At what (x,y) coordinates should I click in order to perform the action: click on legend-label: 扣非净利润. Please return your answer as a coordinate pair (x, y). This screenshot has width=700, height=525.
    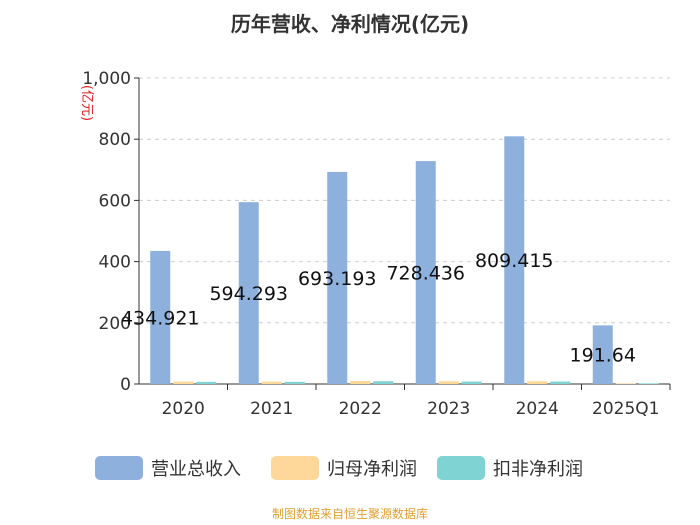
    Looking at the image, I should click on (538, 469).